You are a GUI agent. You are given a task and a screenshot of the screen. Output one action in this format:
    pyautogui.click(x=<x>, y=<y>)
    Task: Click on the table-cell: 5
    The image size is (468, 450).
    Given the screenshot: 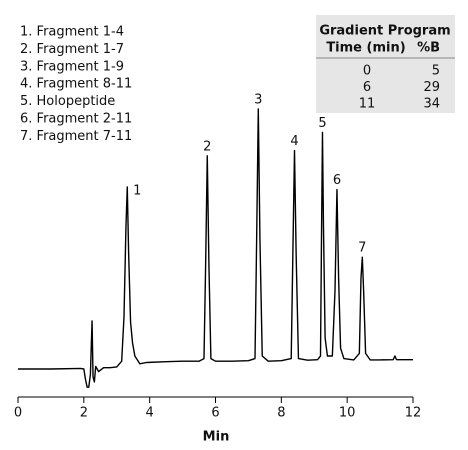 What is the action you would take?
    pyautogui.click(x=436, y=71)
    